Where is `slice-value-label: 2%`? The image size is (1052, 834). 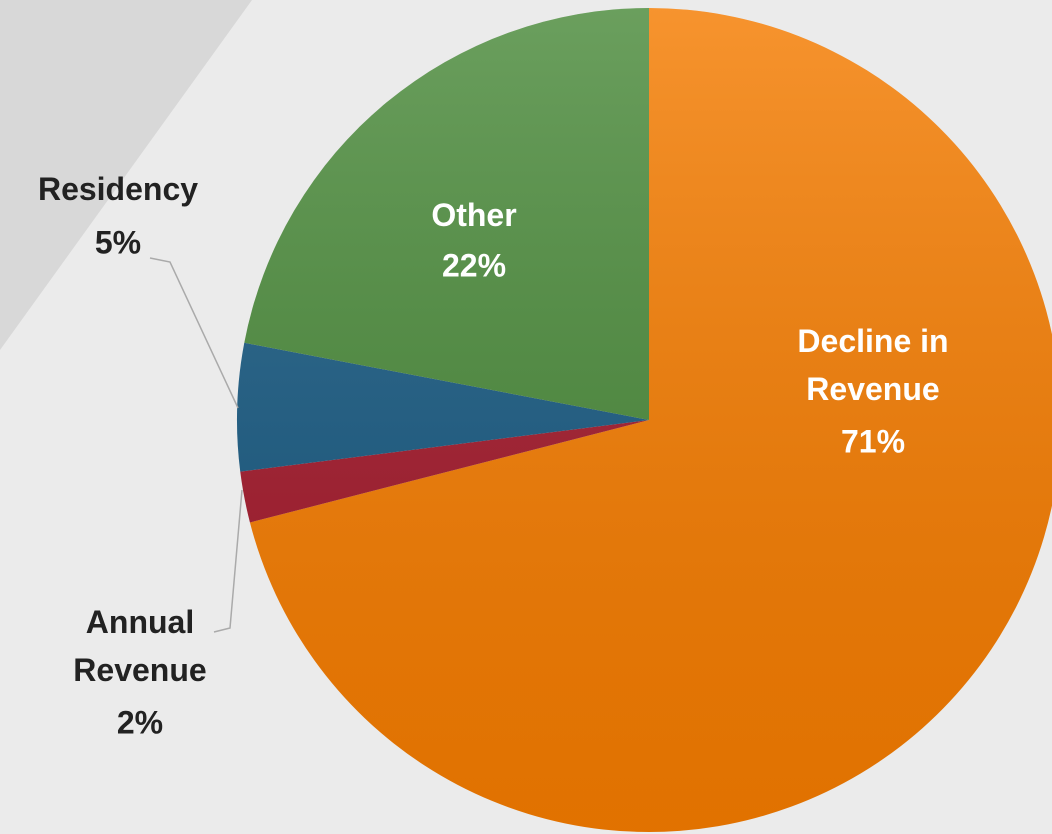
slice-value-label: 2% is located at coordinates (140, 722).